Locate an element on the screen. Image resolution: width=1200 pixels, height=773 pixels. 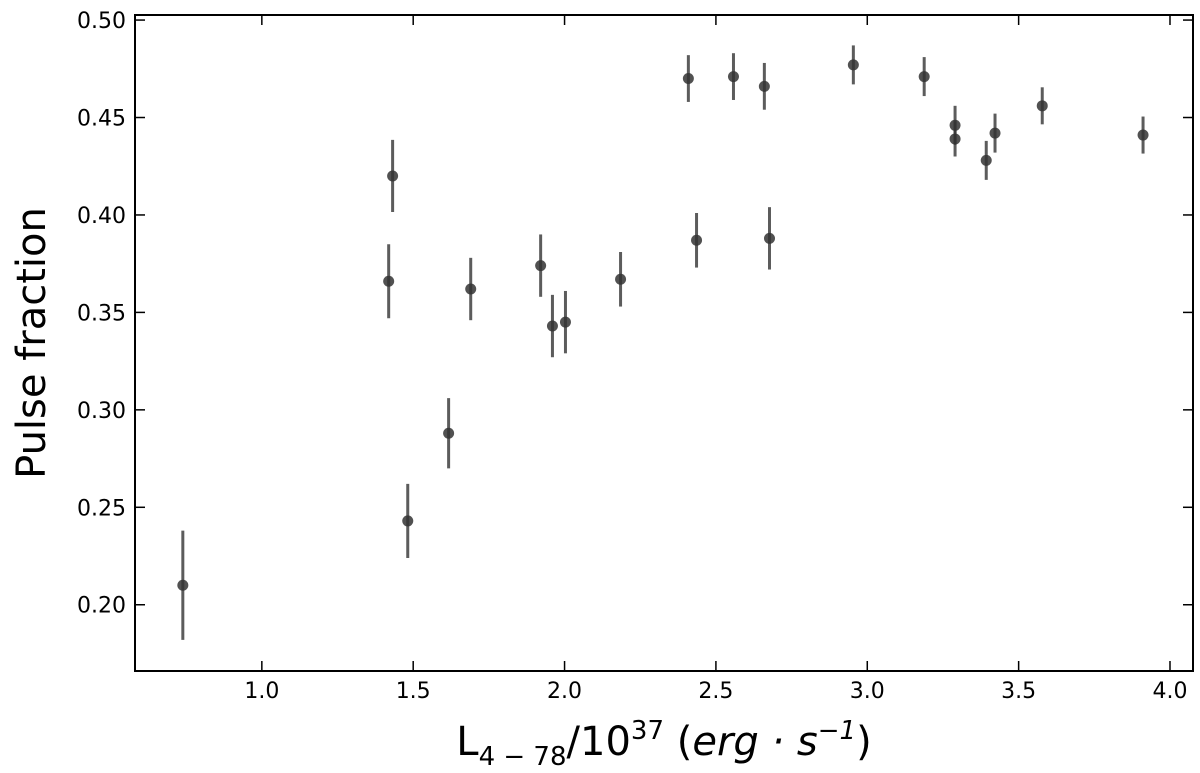
x-tick-label: 4.0 is located at coordinates (1169, 691).